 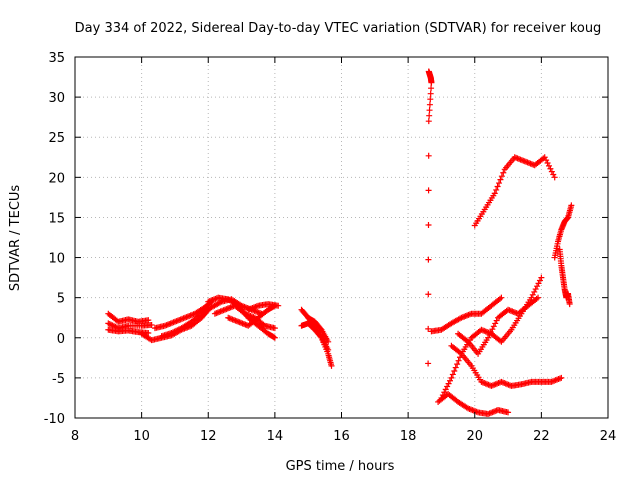 What do you see at coordinates (275, 436) in the screenshot?
I see `x-tick-label: 14` at bounding box center [275, 436].